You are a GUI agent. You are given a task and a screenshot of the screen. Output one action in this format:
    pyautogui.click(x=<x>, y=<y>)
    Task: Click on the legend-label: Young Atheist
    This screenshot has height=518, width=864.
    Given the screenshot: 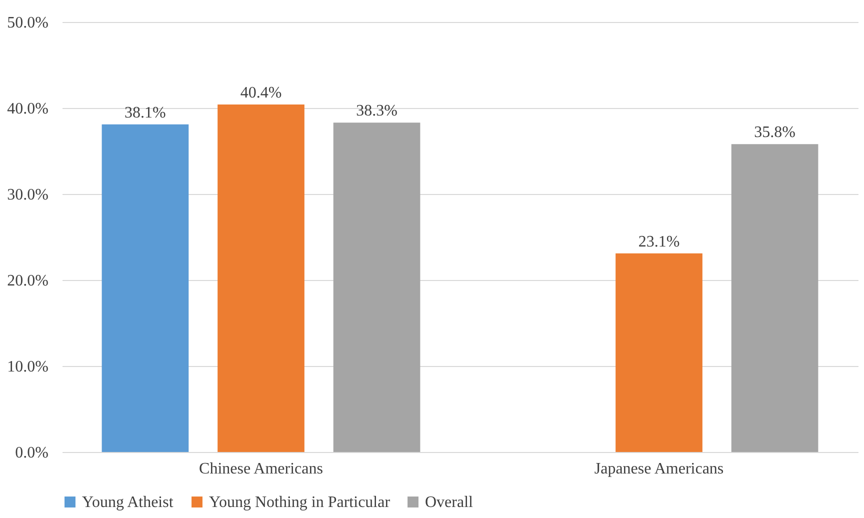 What is the action you would take?
    pyautogui.click(x=128, y=502)
    